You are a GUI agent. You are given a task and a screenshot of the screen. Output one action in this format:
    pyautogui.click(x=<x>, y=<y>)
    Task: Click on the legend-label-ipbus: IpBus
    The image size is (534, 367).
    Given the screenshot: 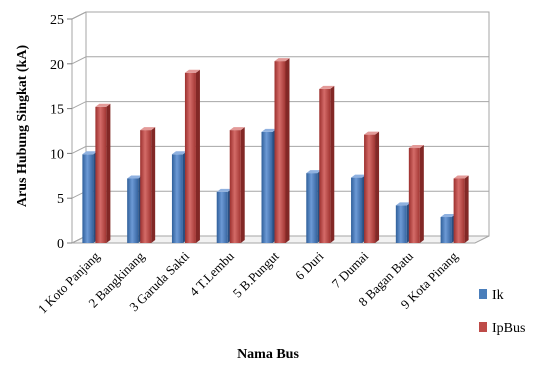 What is the action you would take?
    pyautogui.click(x=508, y=328)
    